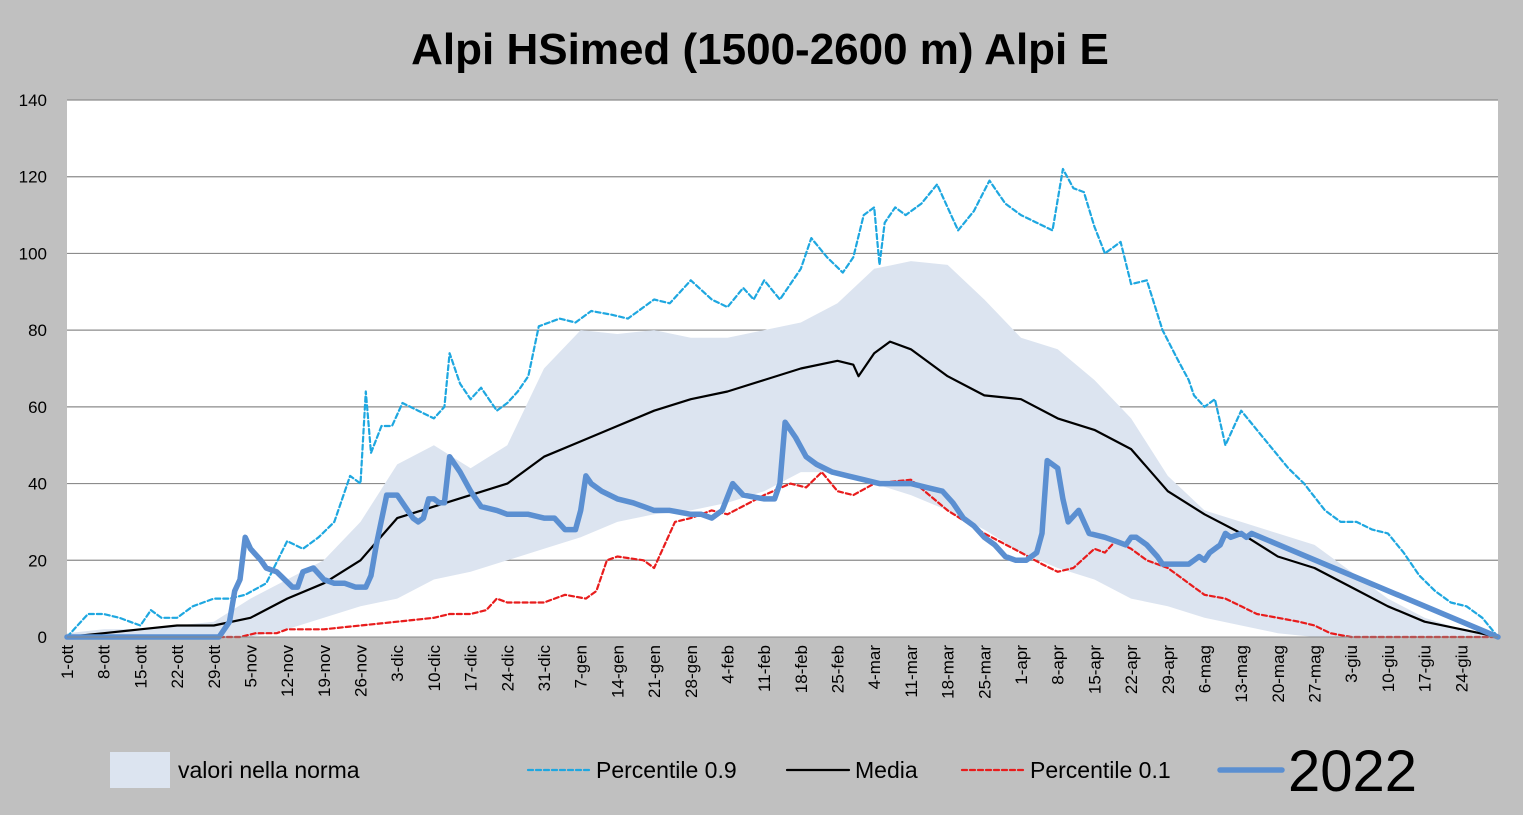 The height and width of the screenshot is (815, 1523). I want to click on x-tick-label: 13-mag, so click(1241, 674).